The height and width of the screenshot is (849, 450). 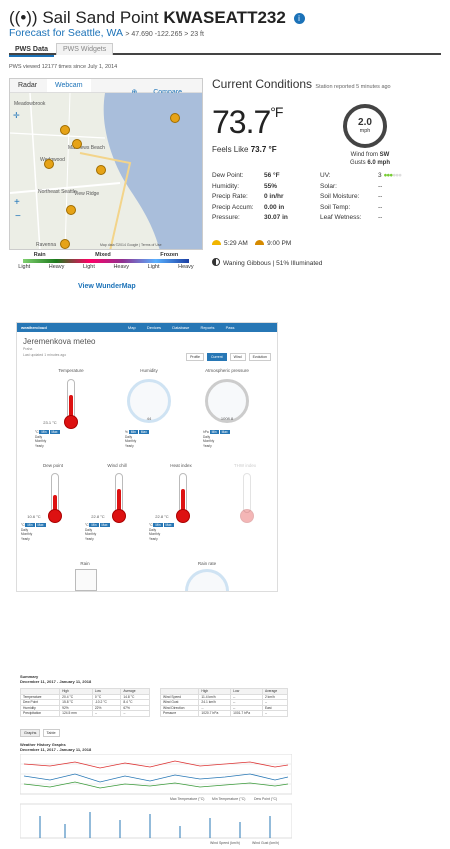 I want to click on map-attribution: Map data ©2014 Google | Terms of Use, so click(x=131, y=245).